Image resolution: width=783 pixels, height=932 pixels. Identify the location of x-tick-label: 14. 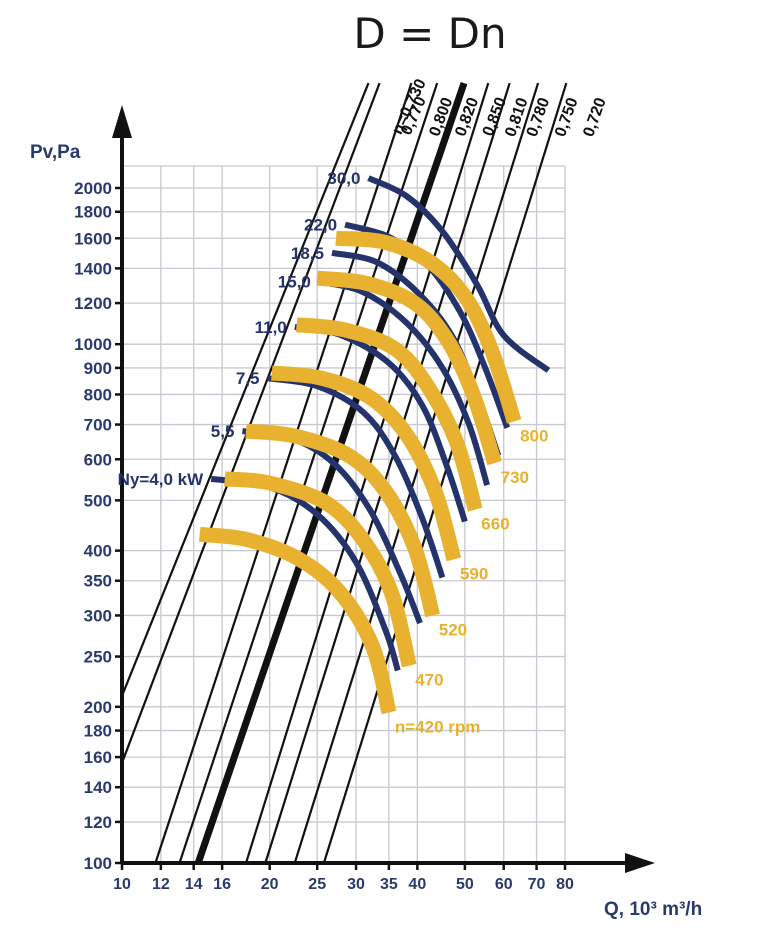
(194, 884).